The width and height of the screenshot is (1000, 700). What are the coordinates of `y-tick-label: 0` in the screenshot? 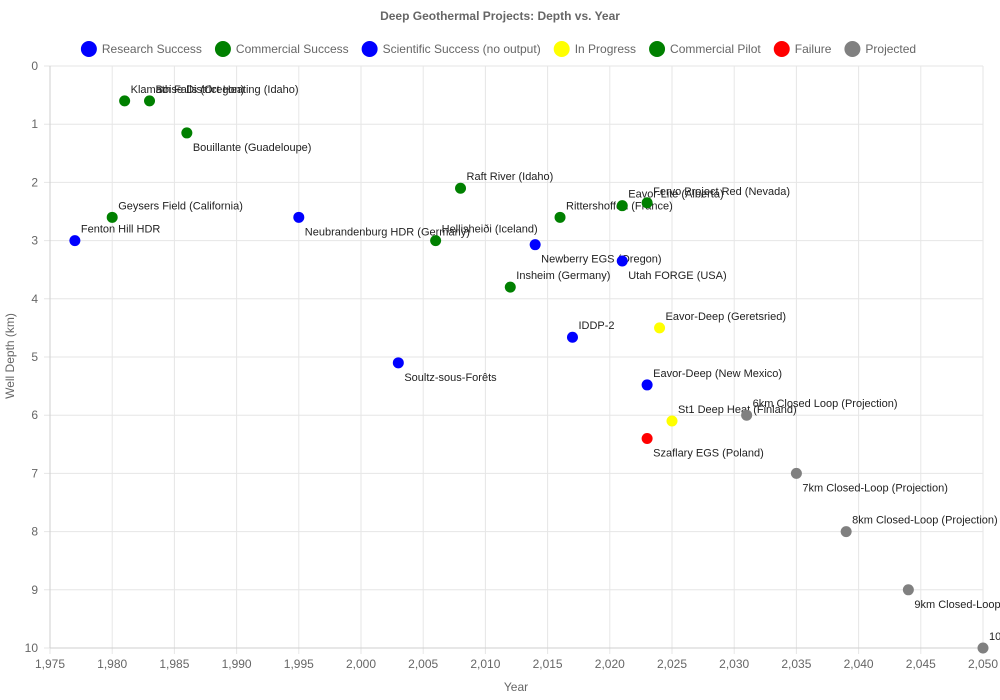 It's located at (34, 66).